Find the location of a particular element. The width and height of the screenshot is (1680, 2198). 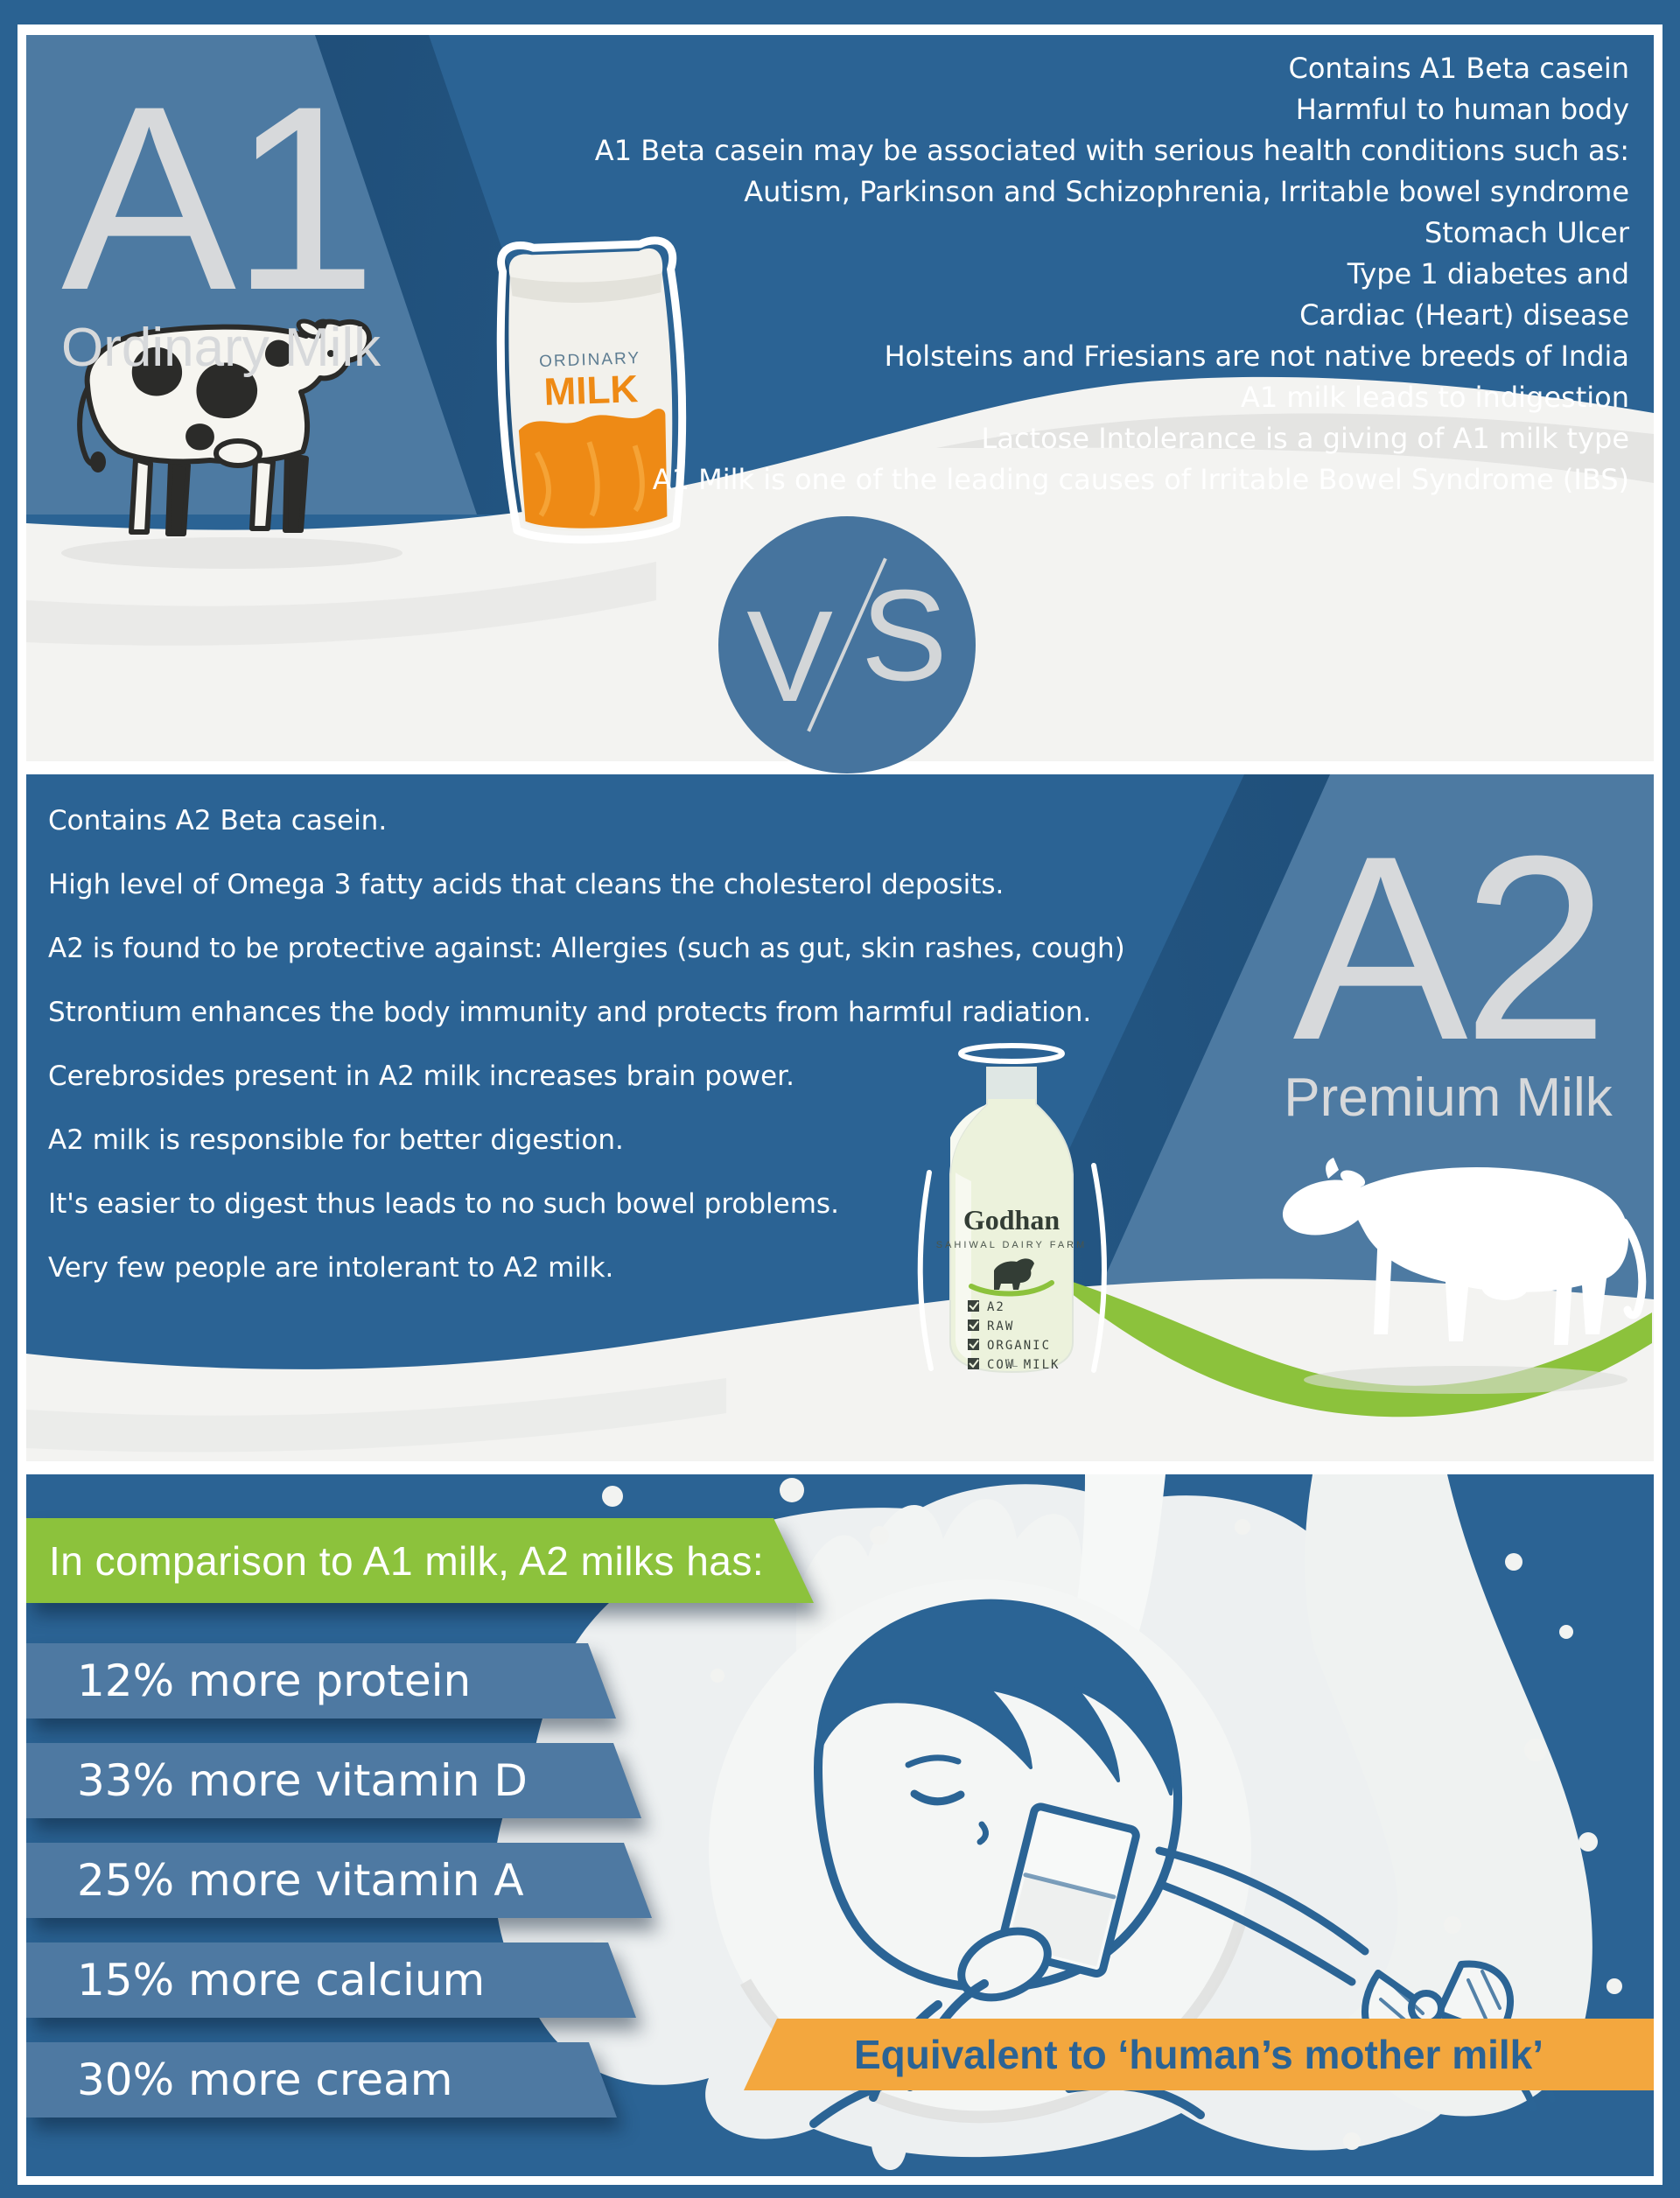

bottle-feature: COW MILK is located at coordinates (1023, 1365).